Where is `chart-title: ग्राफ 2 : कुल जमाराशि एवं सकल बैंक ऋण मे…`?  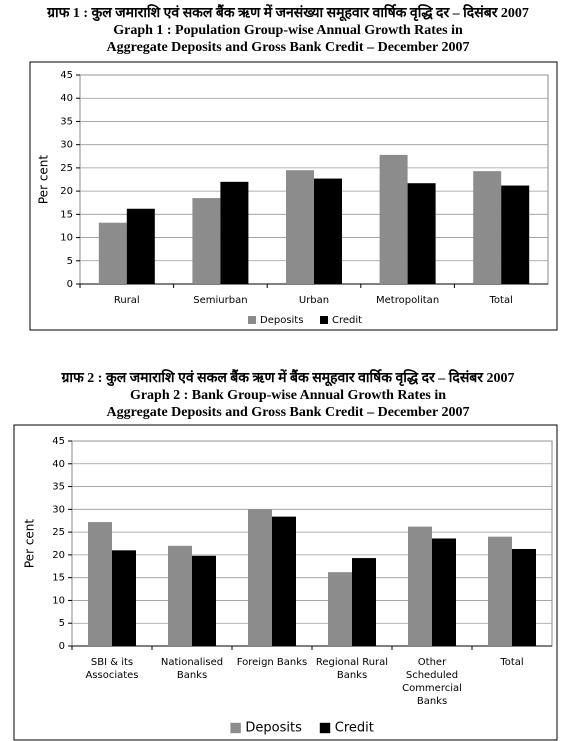 chart-title: ग्राफ 2 : कुल जमाराशि एवं सकल बैंक ऋण मे… is located at coordinates (287, 378).